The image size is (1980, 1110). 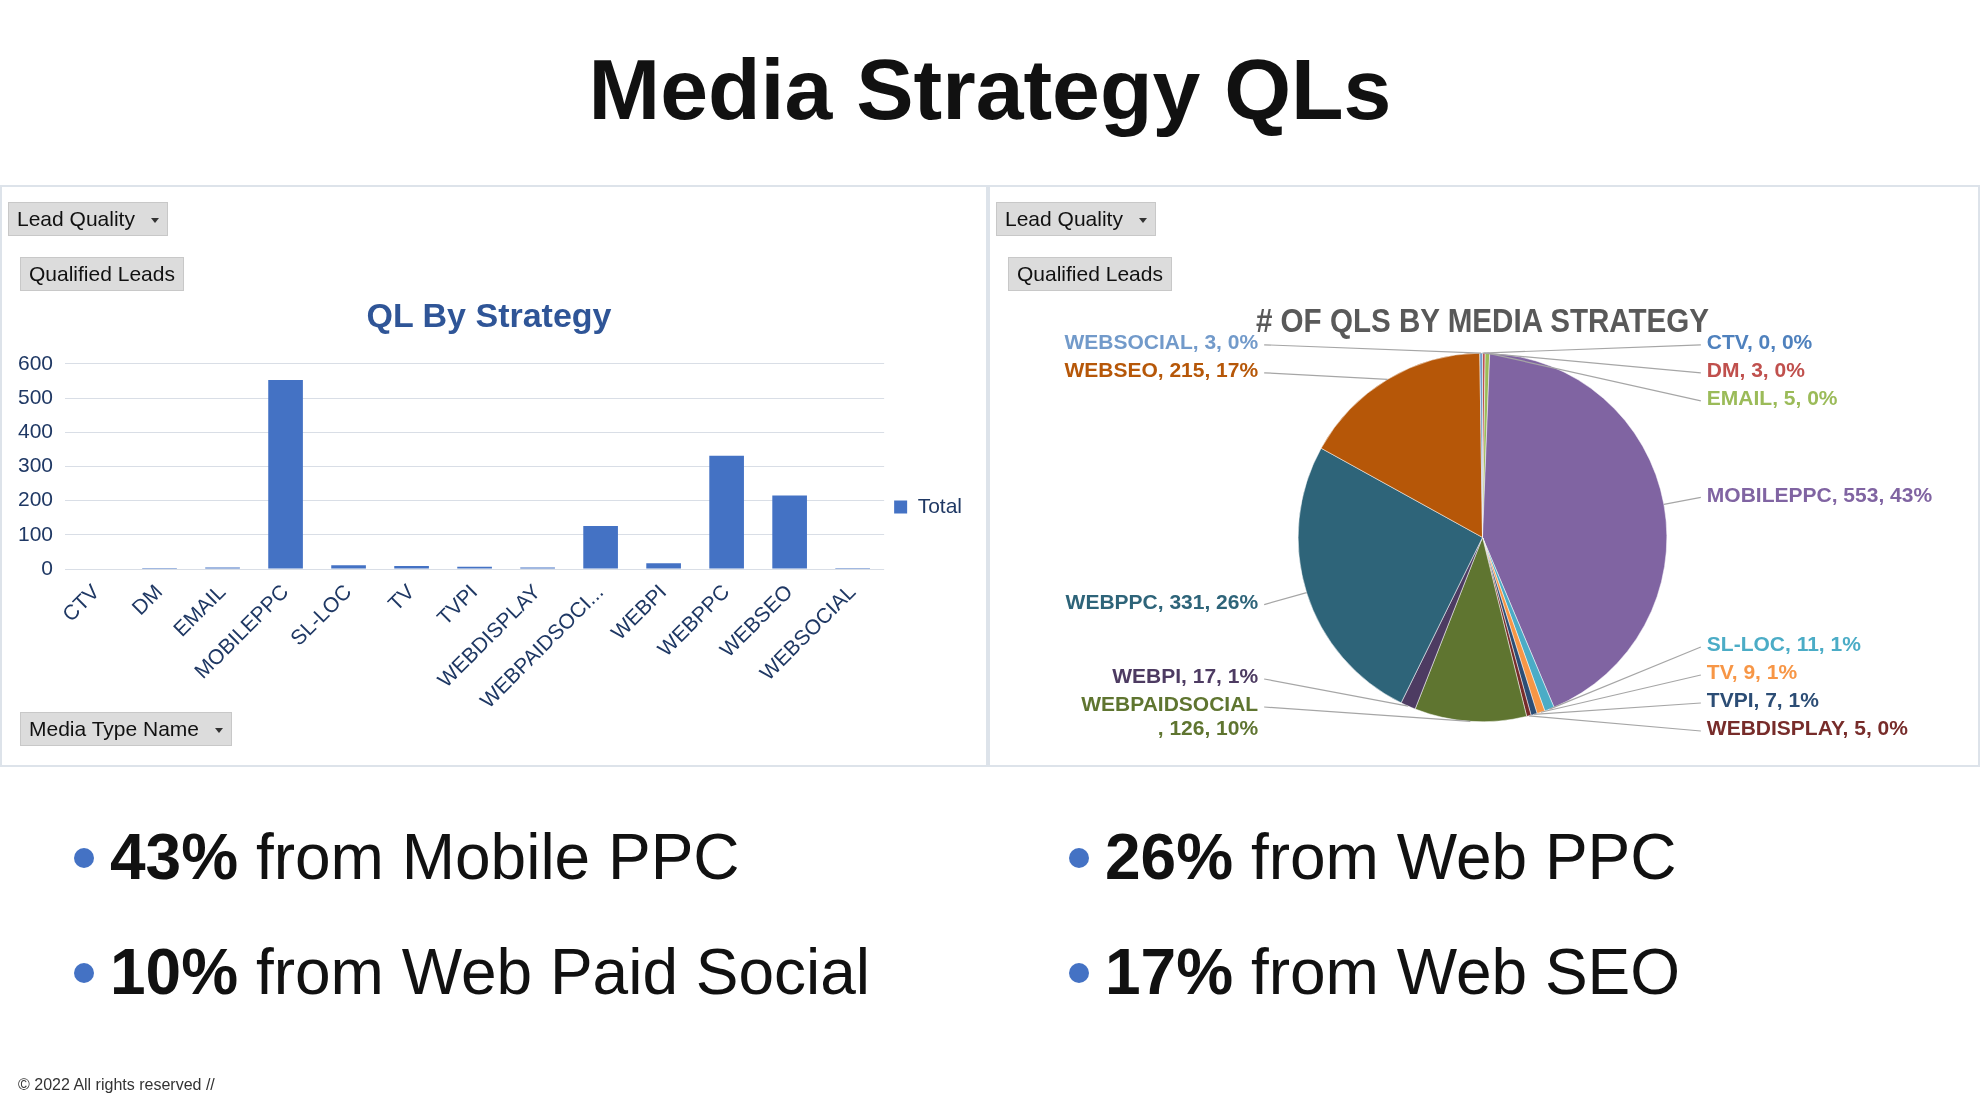 I want to click on y-tick-label: 500, so click(x=35, y=396).